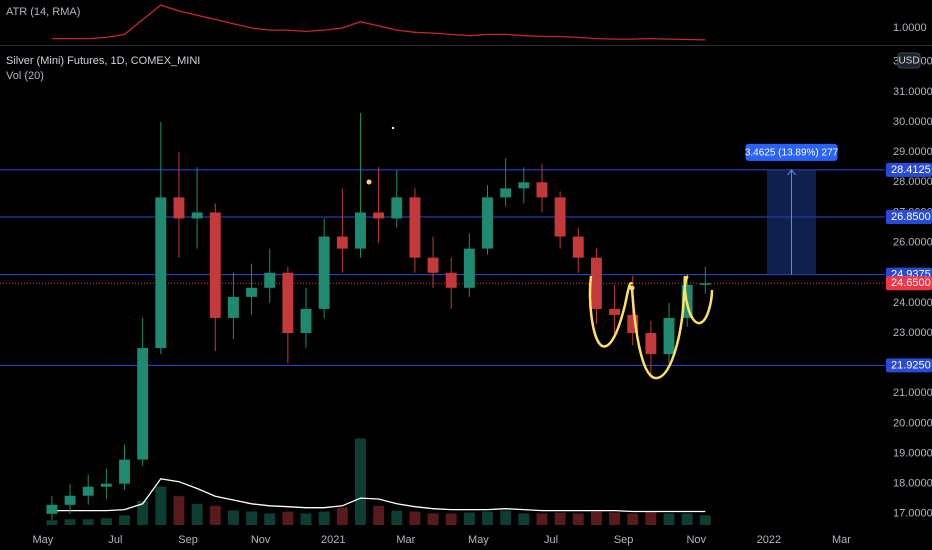  Describe the element at coordinates (792, 153) in the screenshot. I see `measure-label: 3.4625 (13.89%) 277` at that location.